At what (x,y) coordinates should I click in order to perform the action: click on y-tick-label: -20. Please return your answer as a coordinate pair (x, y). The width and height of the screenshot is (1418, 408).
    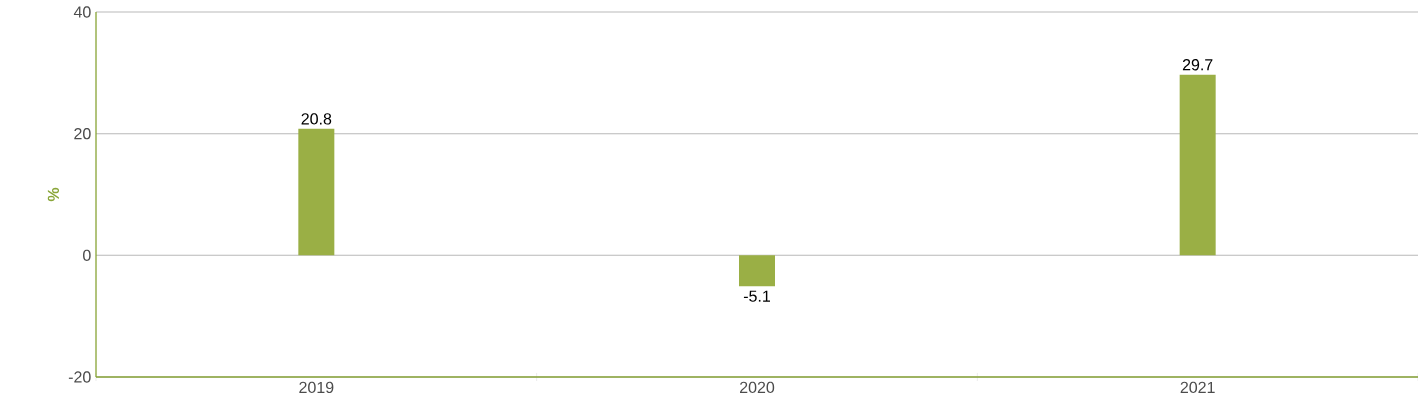
    Looking at the image, I should click on (79, 377).